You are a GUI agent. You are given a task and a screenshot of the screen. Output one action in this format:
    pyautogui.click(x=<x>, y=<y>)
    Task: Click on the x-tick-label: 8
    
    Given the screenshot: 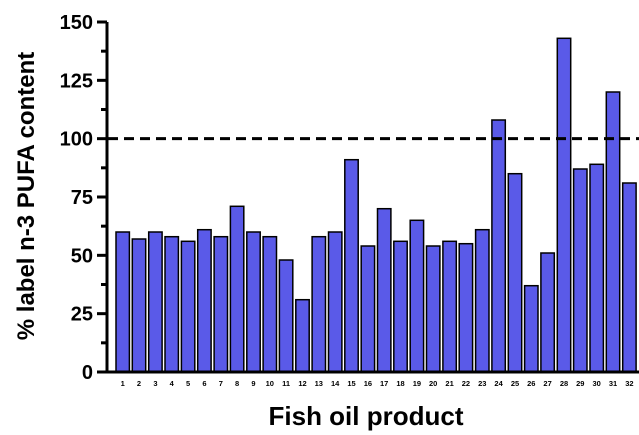 What is the action you would take?
    pyautogui.click(x=237, y=383)
    